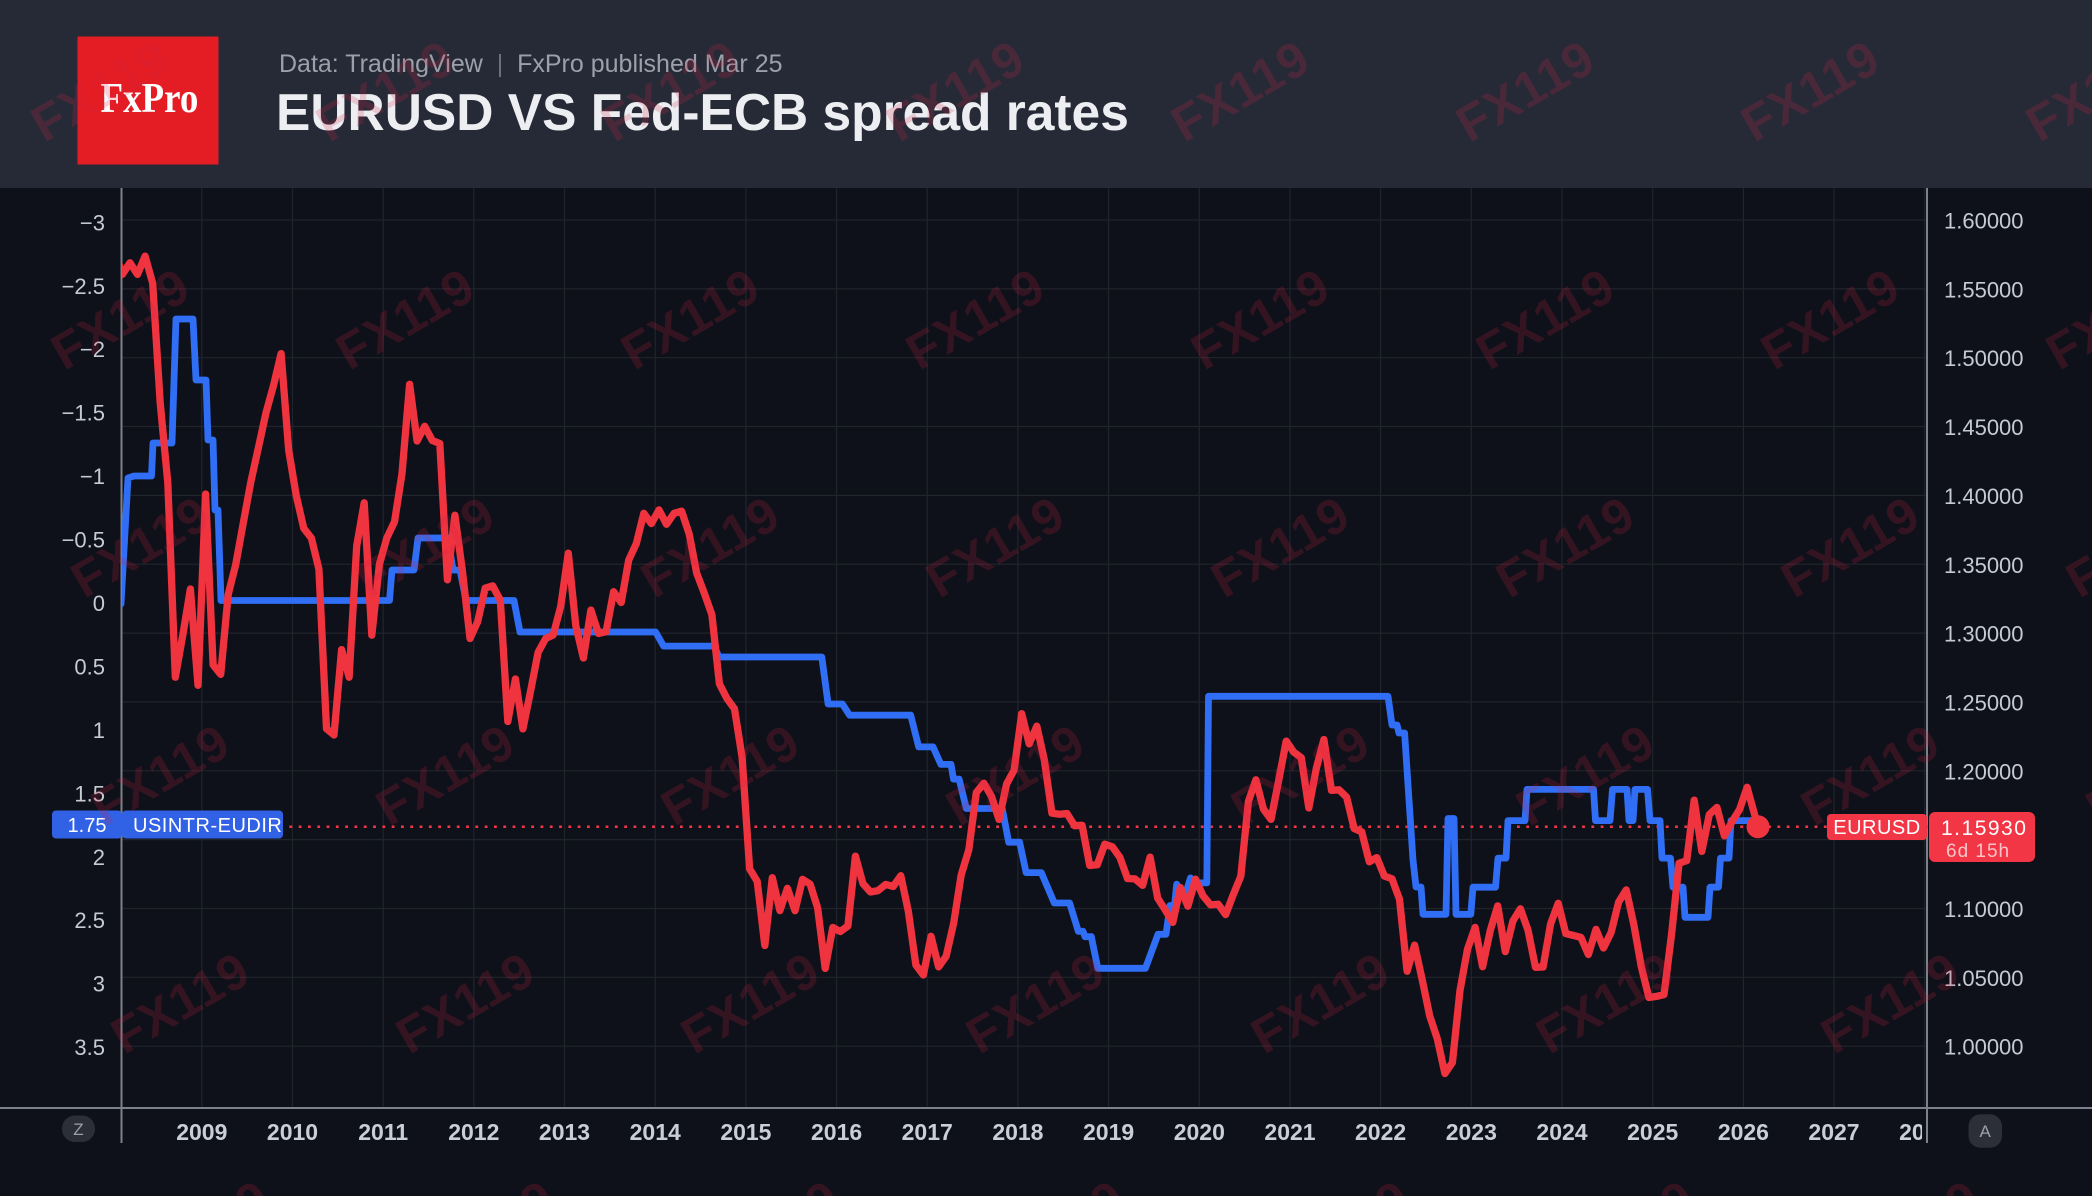  What do you see at coordinates (655, 1132) in the screenshot?
I see `svg-text: 2014` at bounding box center [655, 1132].